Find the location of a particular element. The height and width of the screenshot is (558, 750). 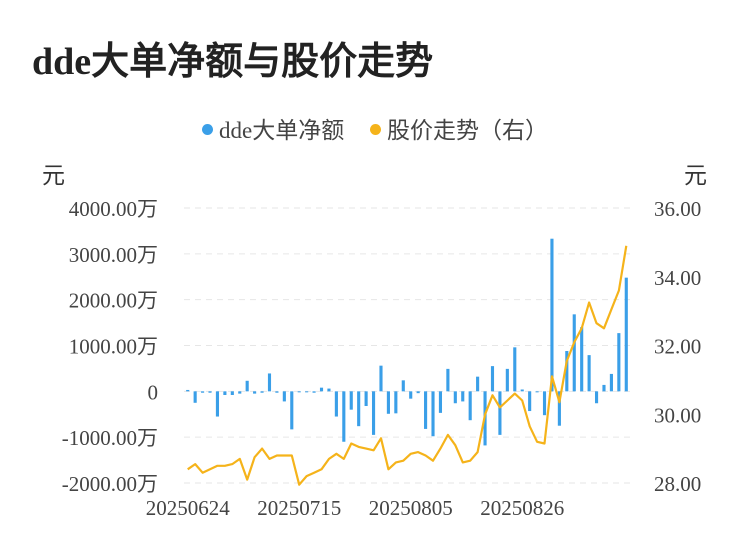

left-tick-label: 2000.00万 is located at coordinates (113, 301).